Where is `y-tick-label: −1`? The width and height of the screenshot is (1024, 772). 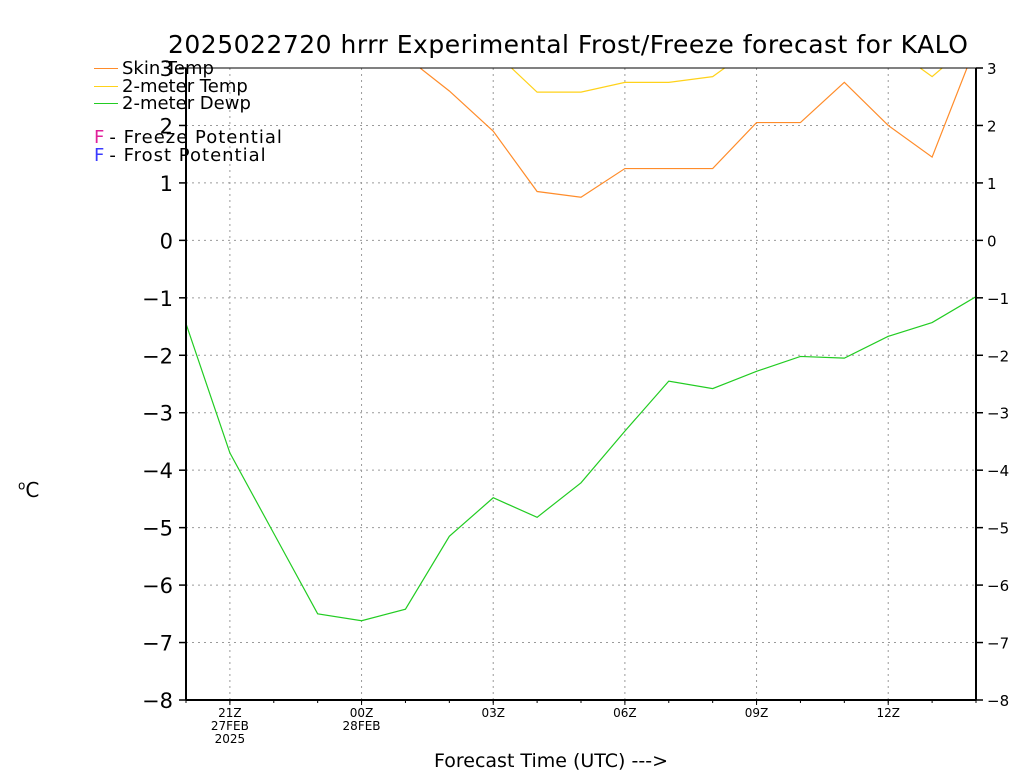
y-tick-label: −1 is located at coordinates (157, 299).